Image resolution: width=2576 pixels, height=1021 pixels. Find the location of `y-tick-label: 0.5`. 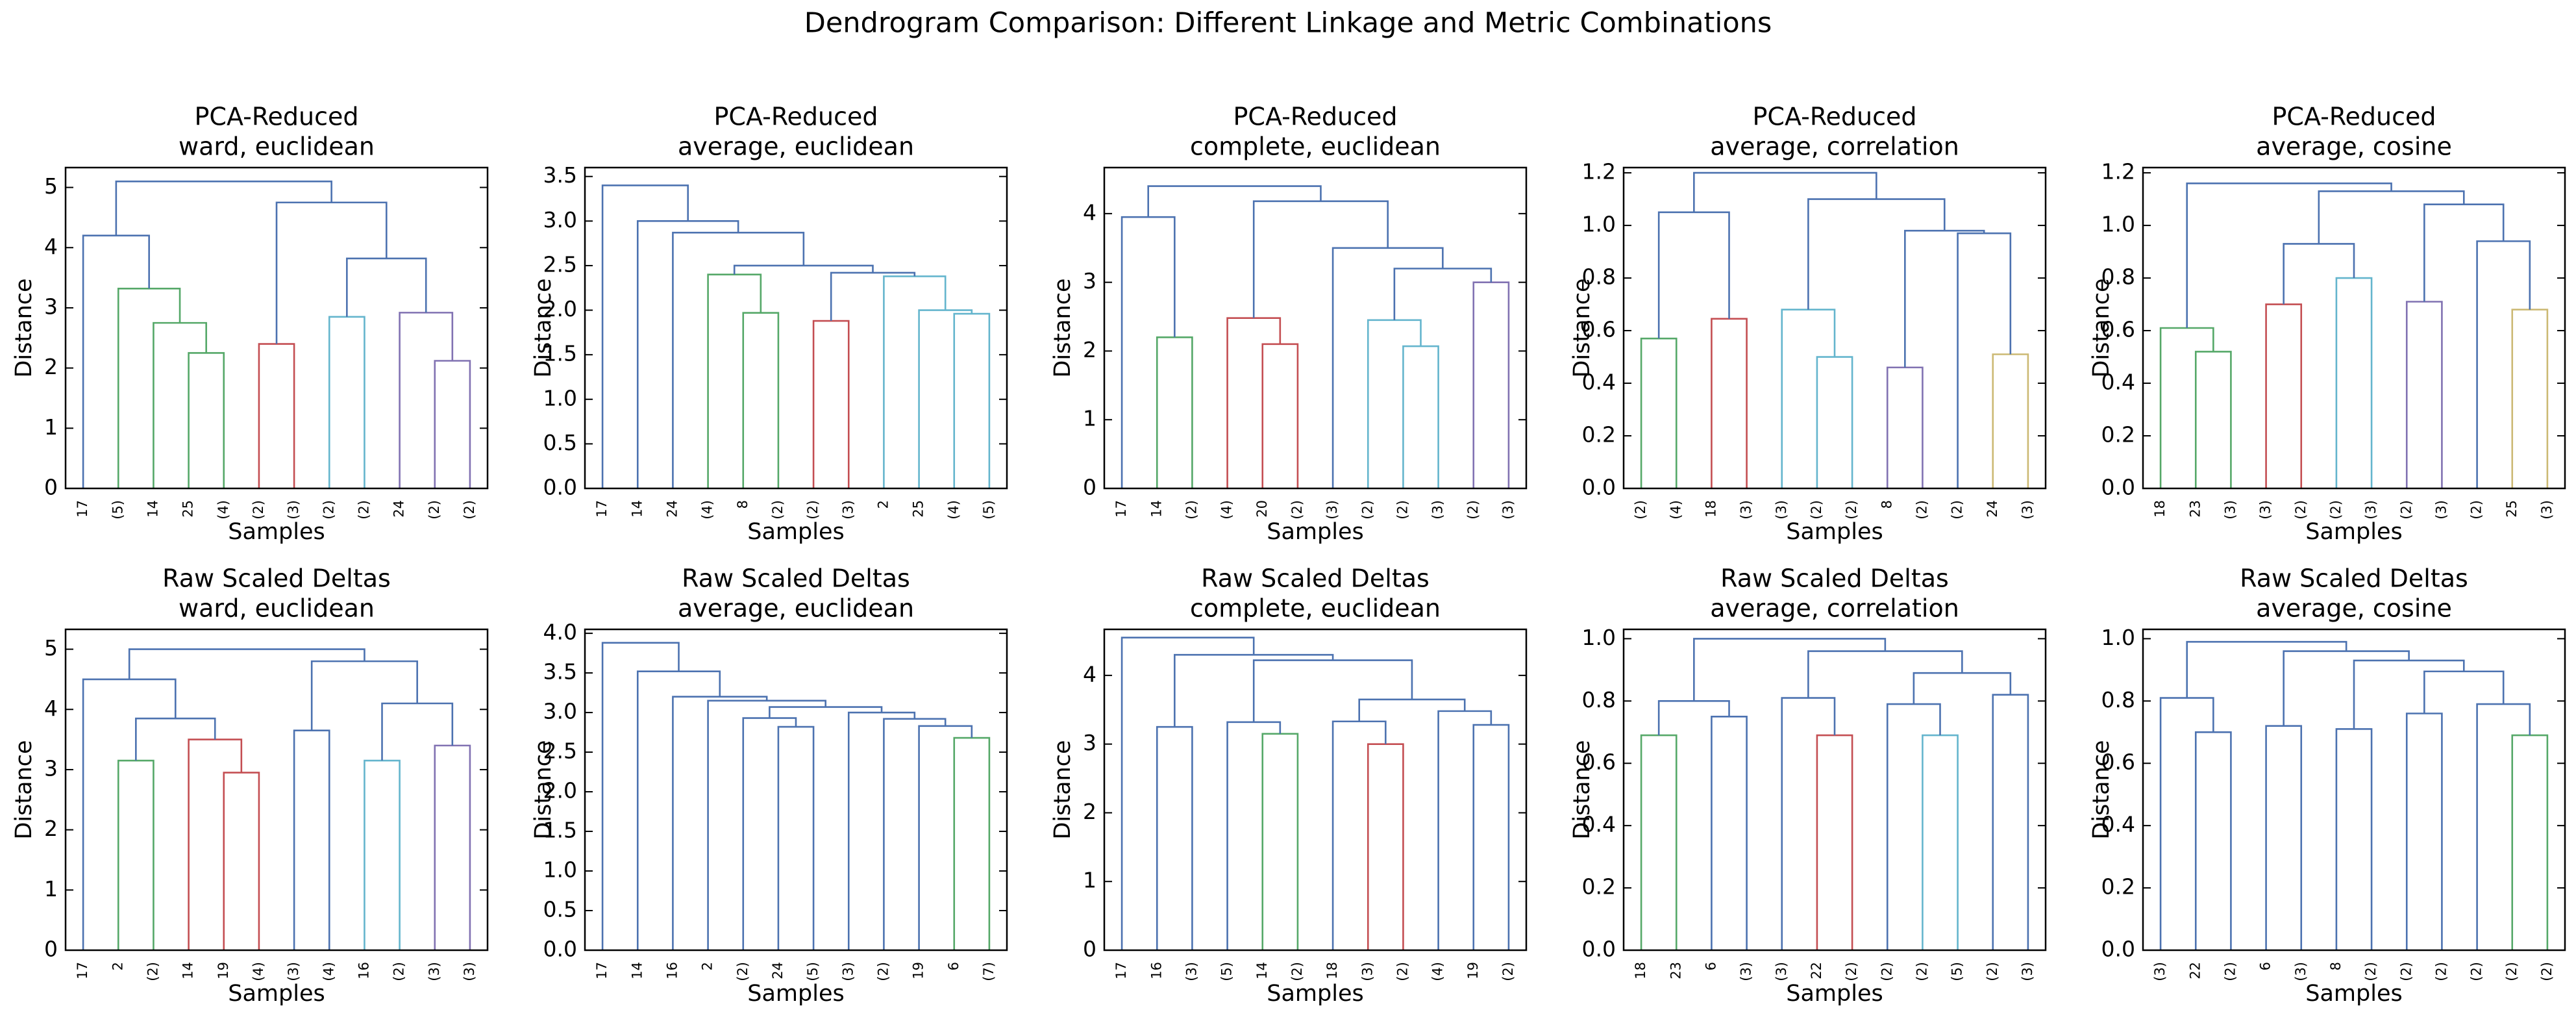

y-tick-label: 0.5 is located at coordinates (560, 909).